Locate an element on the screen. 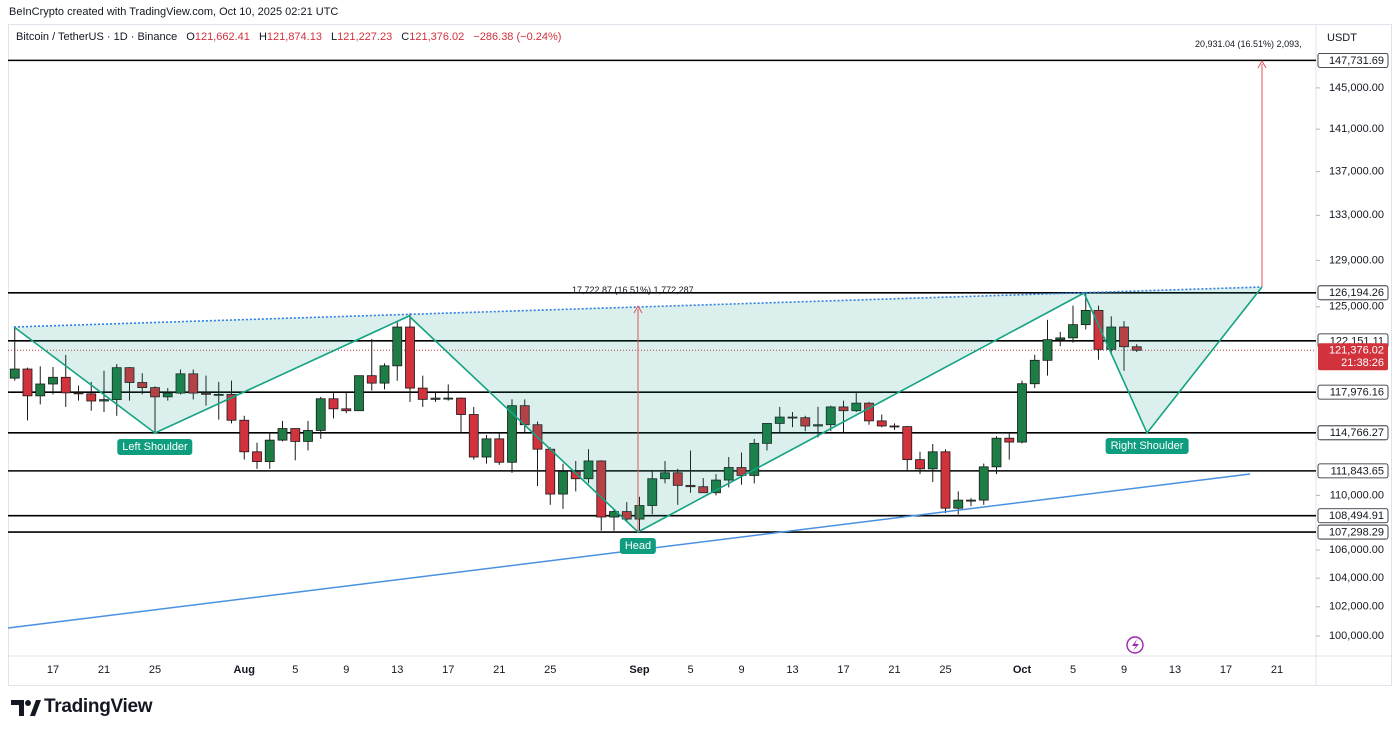  ohlc-value: 121,376.02 is located at coordinates (437, 37).